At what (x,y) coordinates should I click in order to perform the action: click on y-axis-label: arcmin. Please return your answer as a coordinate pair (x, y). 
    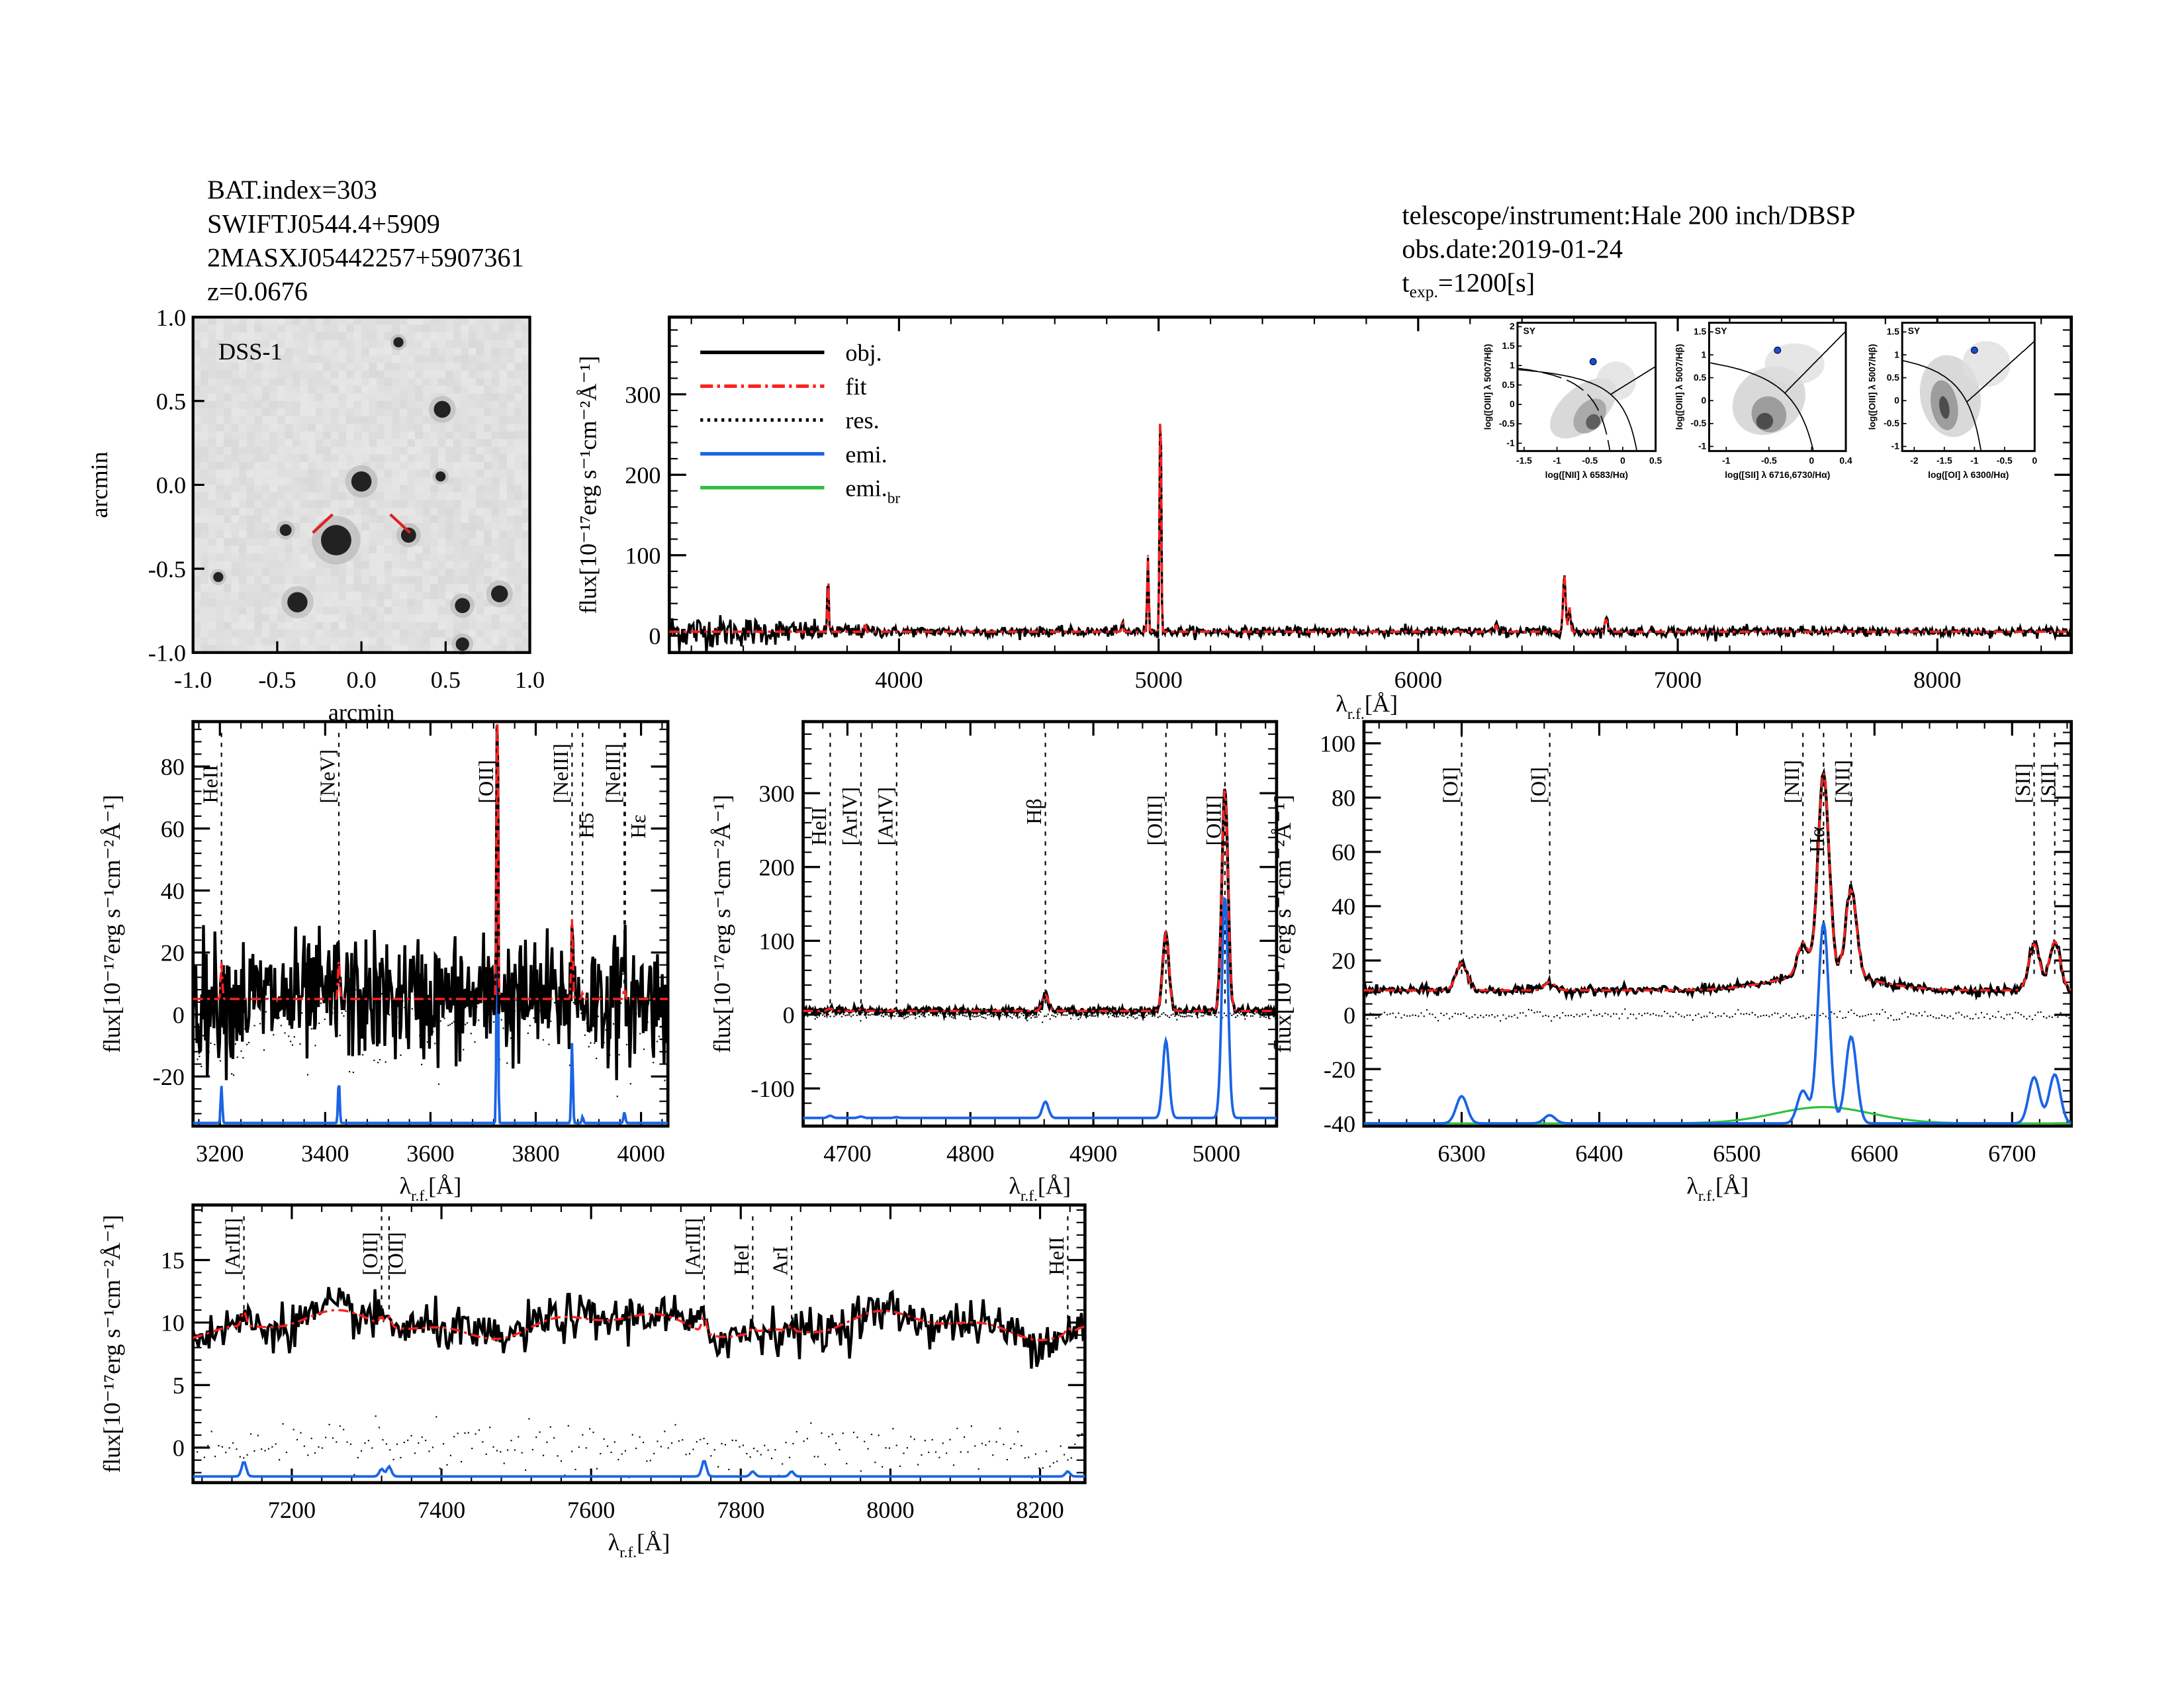
    Looking at the image, I should click on (100, 484).